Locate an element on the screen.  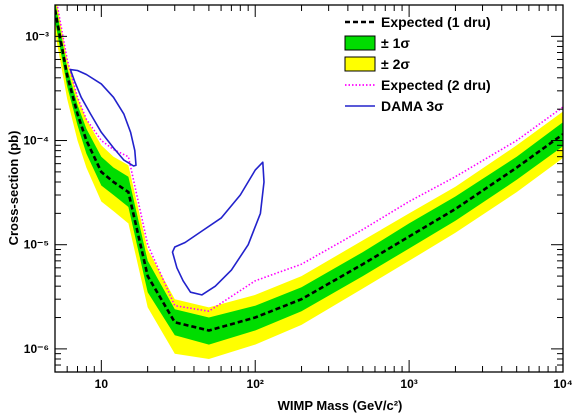
y-axis-title: Cross-section (pb) is located at coordinates (13, 188).